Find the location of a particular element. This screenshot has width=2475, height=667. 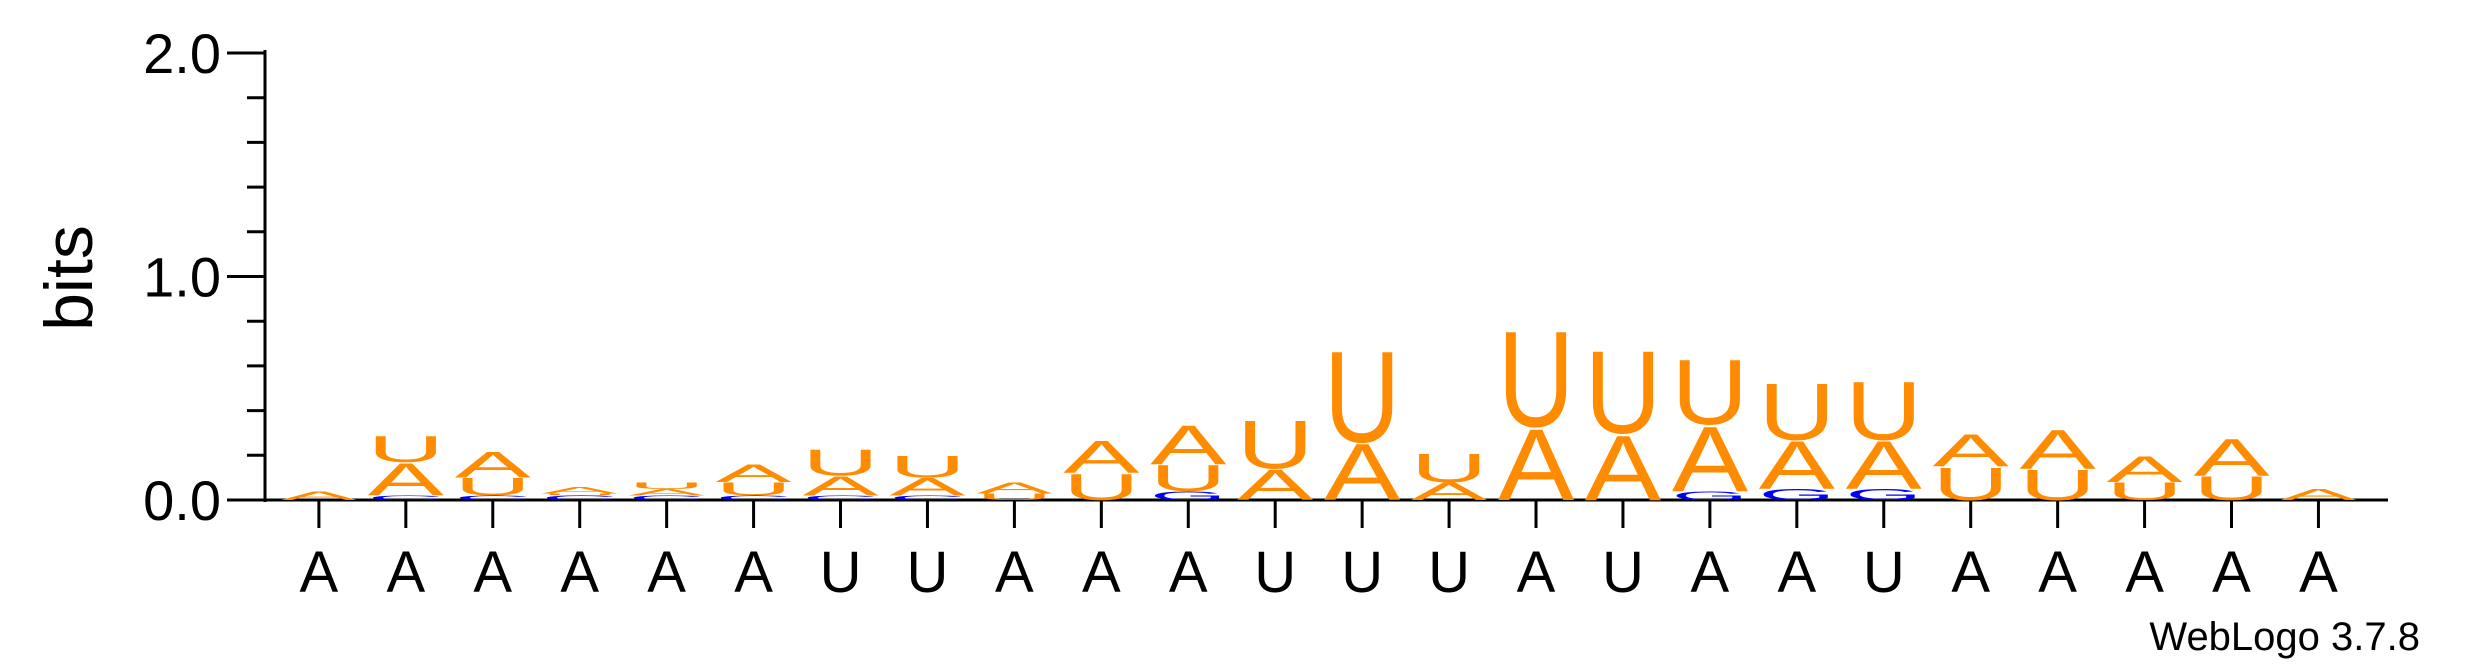

logo-column: GUA is located at coordinates (1188, 459).